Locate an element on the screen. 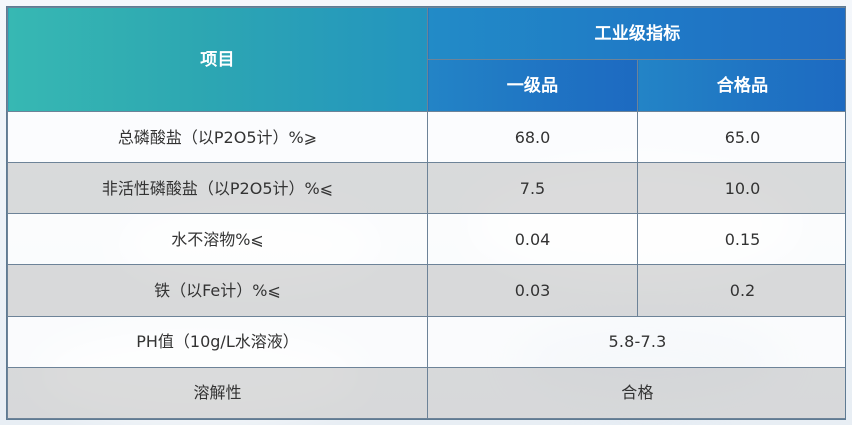 The height and width of the screenshot is (425, 852). row-1-grade-1: 68.0 is located at coordinates (532, 137).